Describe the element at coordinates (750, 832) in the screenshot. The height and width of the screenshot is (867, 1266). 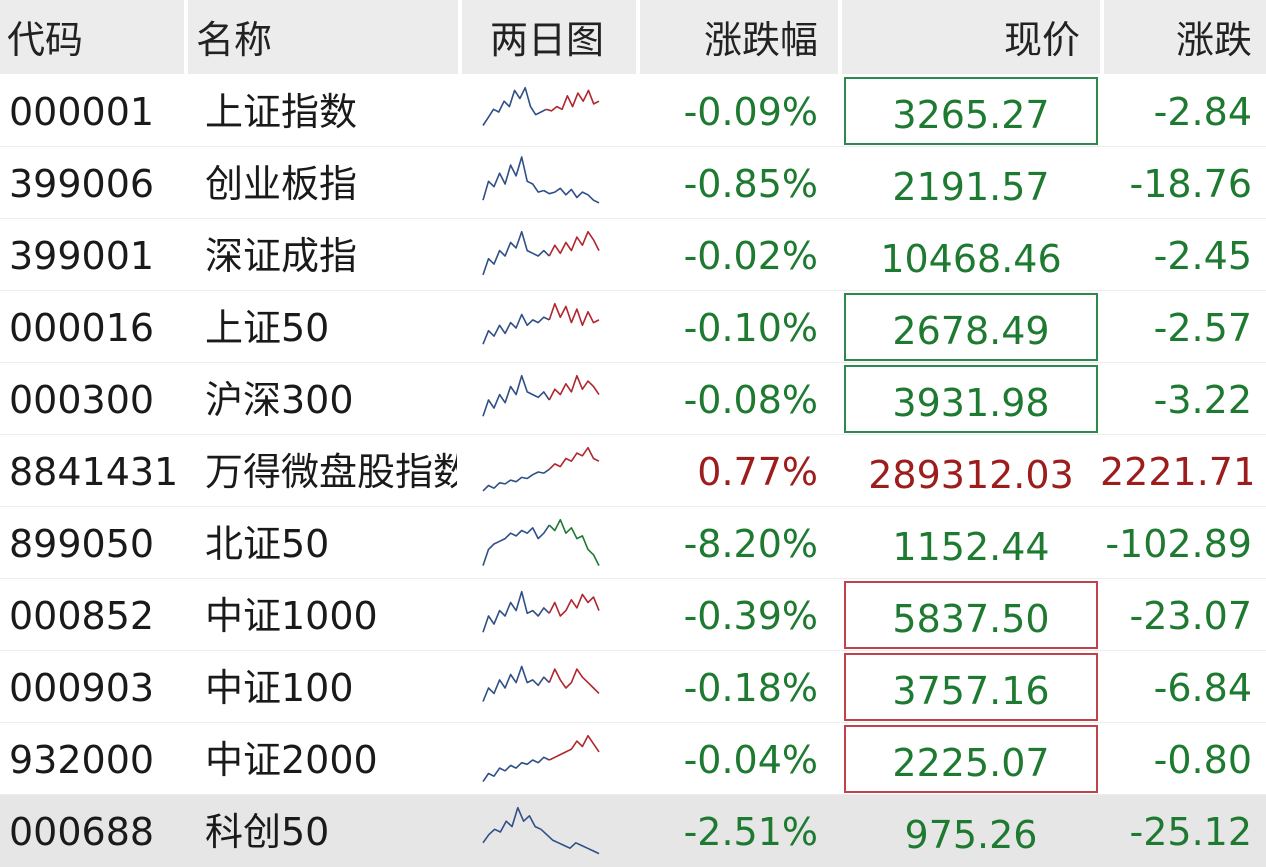
I see `row-change-pct: -2.51%` at that location.